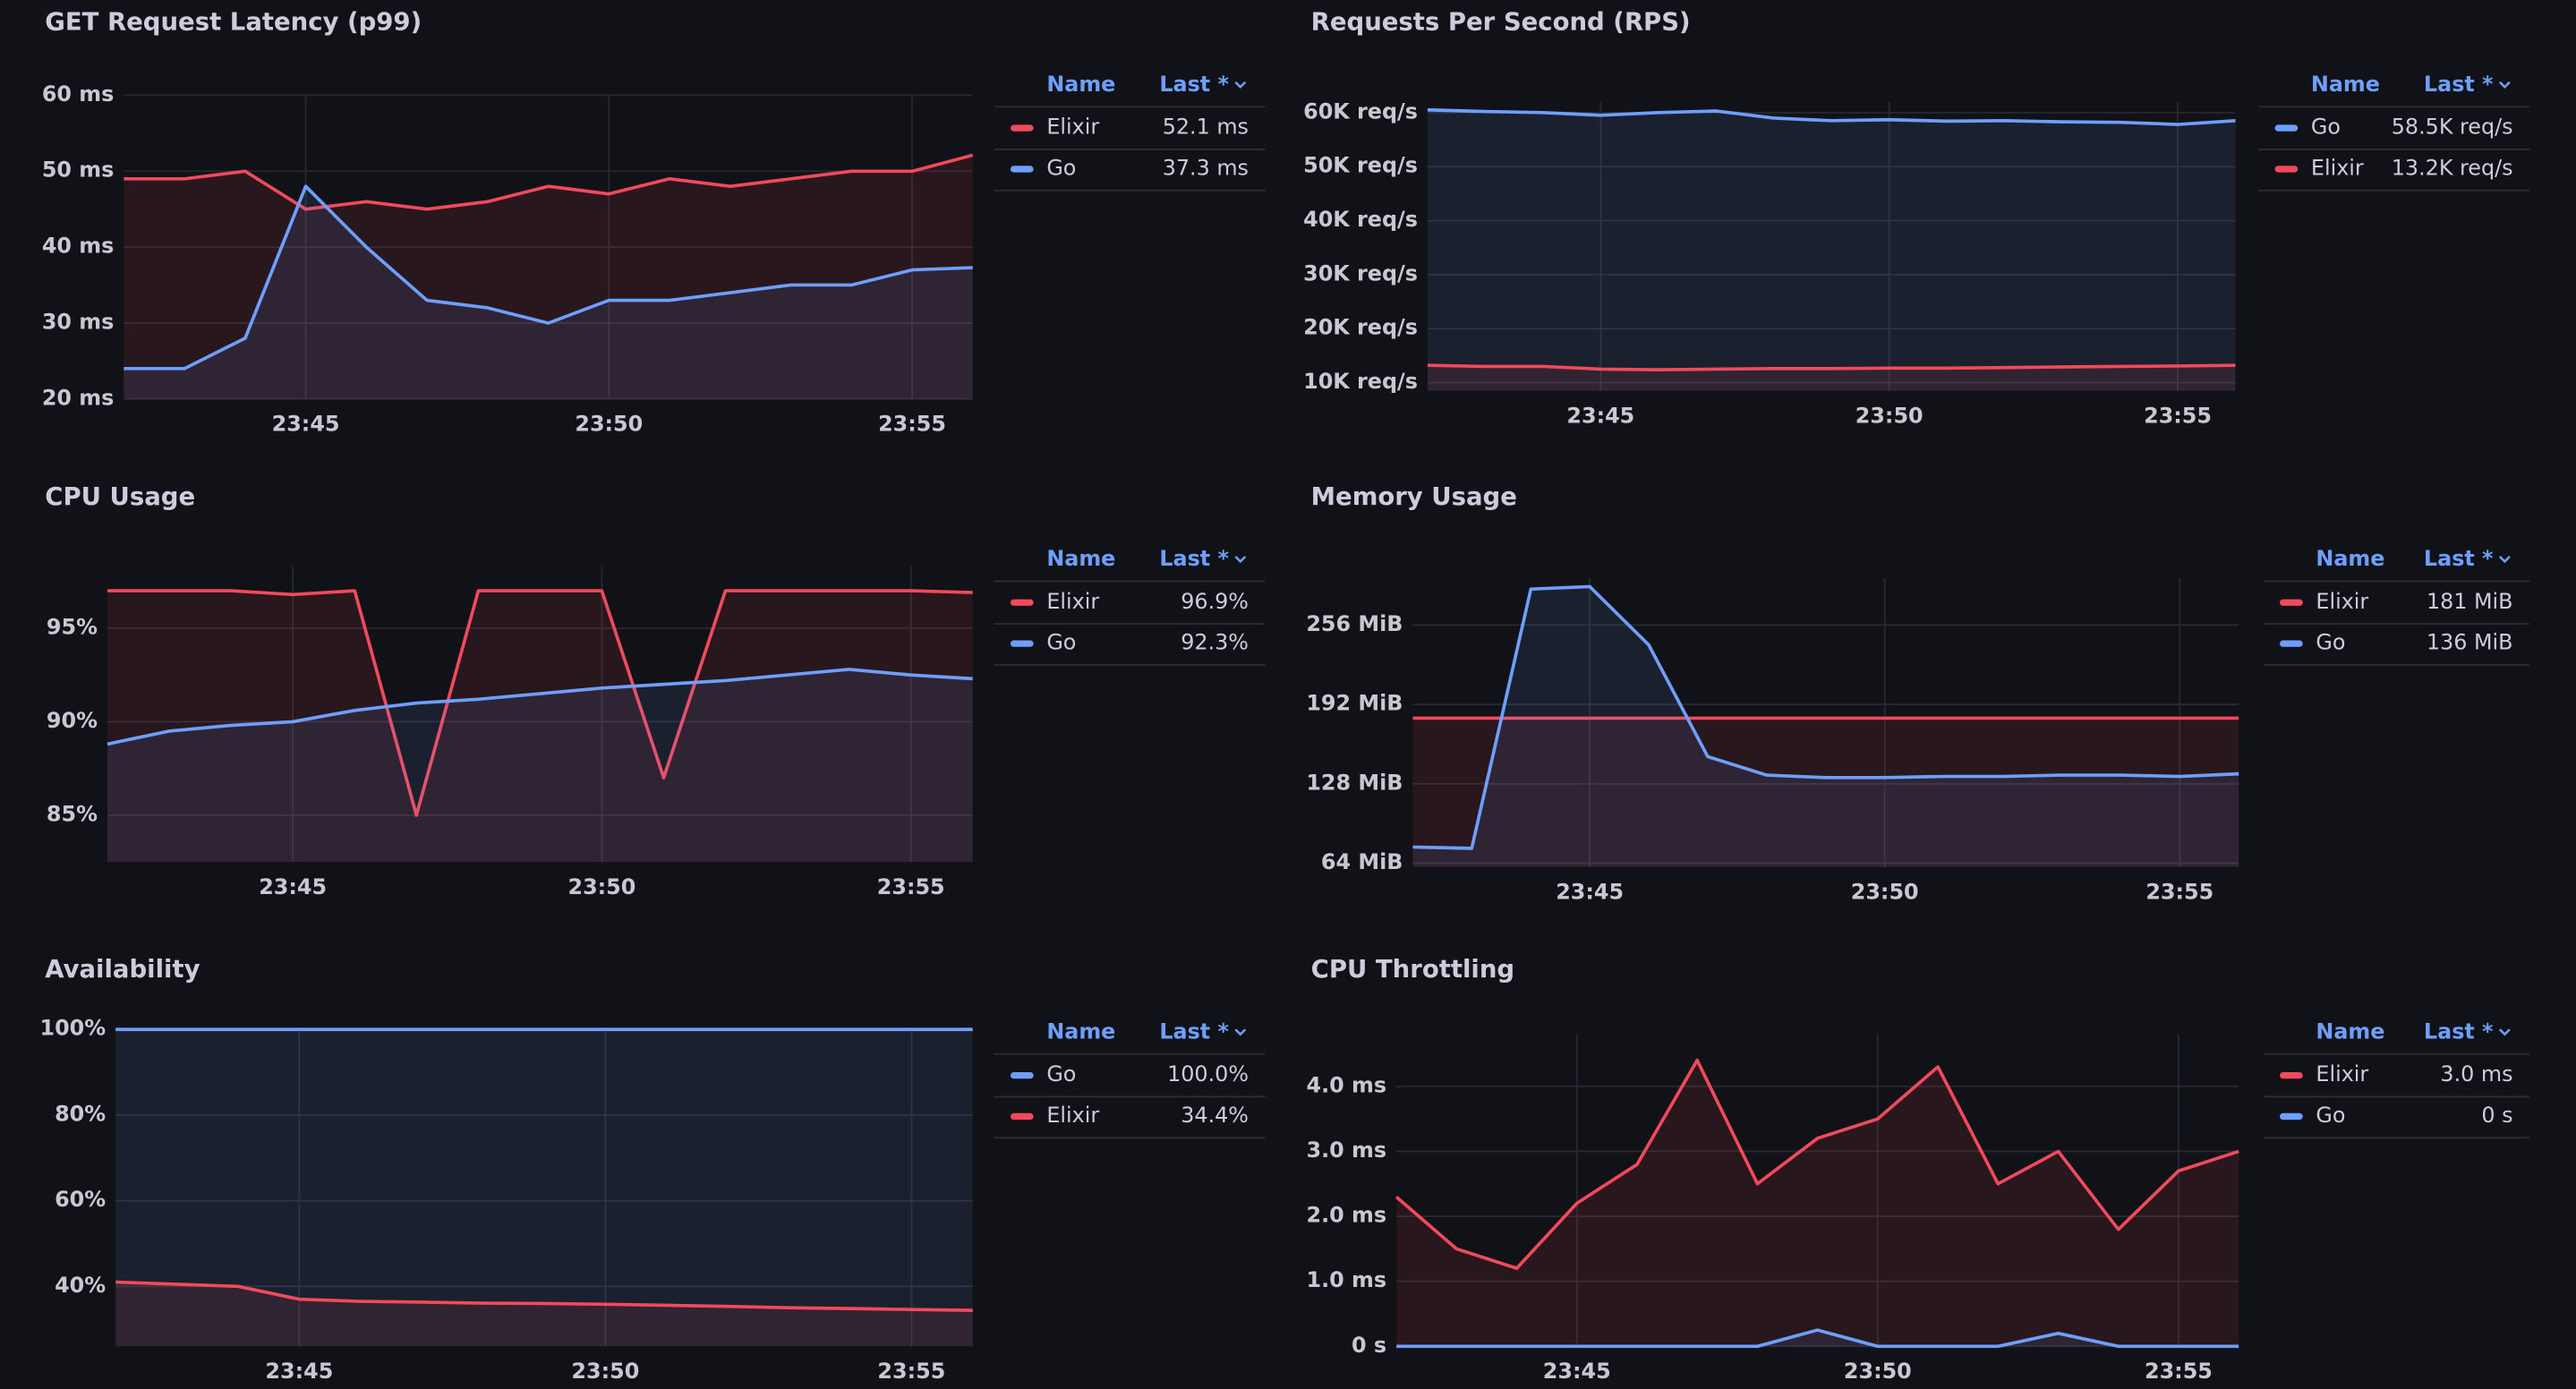 This screenshot has height=1389, width=2576. I want to click on y-tick-label: 40 ms, so click(78, 246).